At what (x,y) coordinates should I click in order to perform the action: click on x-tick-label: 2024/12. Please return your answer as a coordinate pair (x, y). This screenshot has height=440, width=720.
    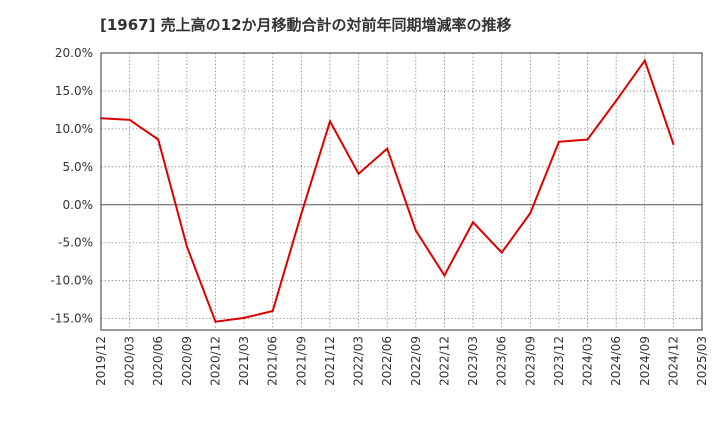
    Looking at the image, I should click on (673, 361).